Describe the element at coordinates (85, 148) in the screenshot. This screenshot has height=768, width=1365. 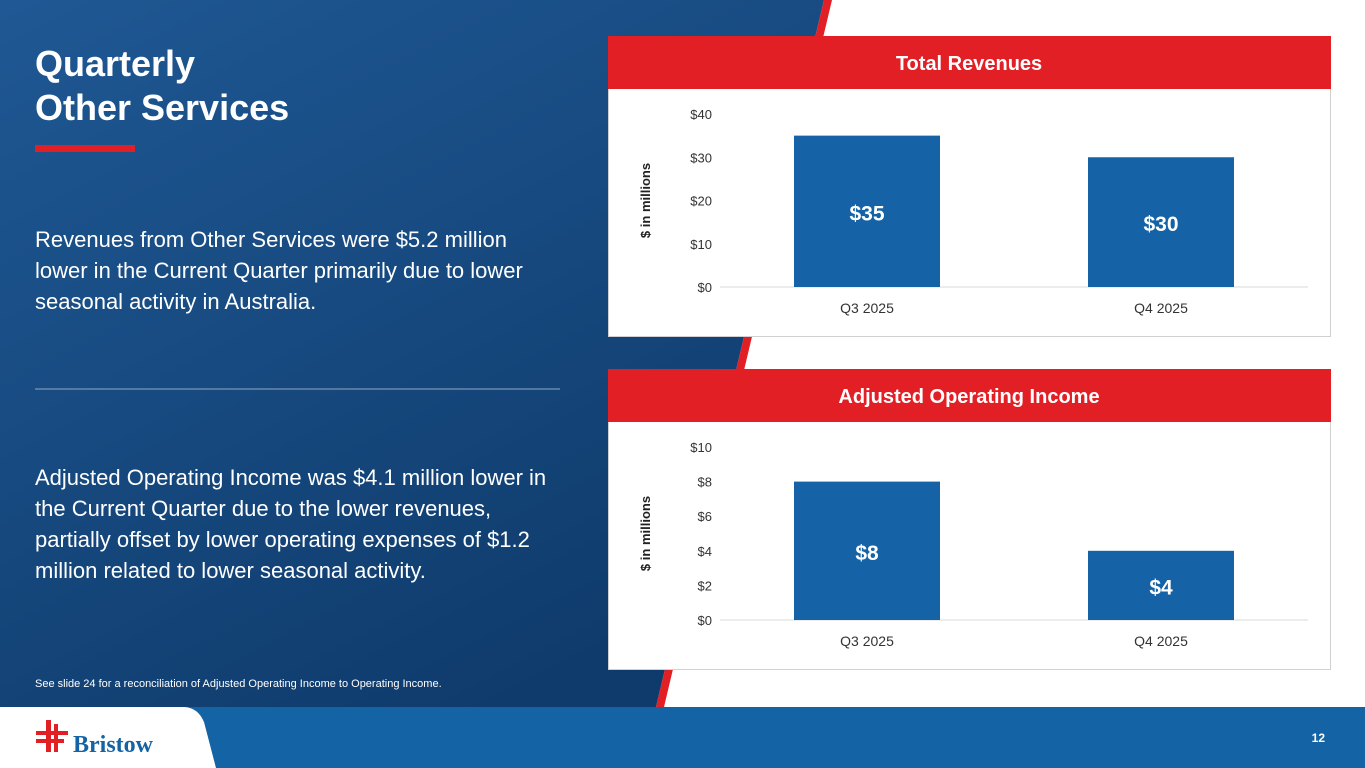
I see `title-accent` at that location.